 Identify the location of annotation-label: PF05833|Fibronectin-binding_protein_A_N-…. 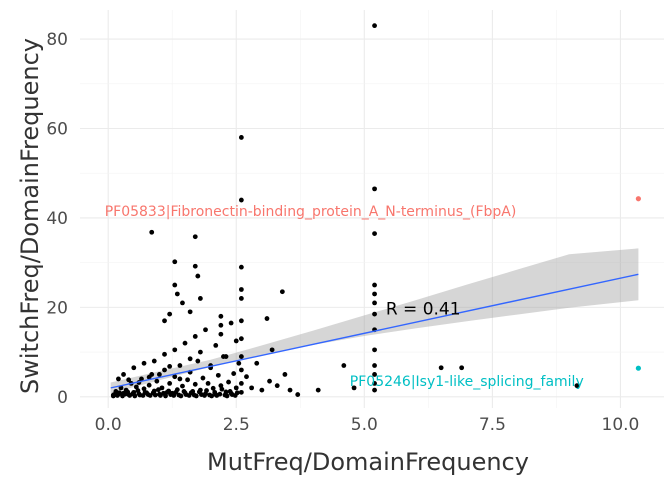
(311, 212).